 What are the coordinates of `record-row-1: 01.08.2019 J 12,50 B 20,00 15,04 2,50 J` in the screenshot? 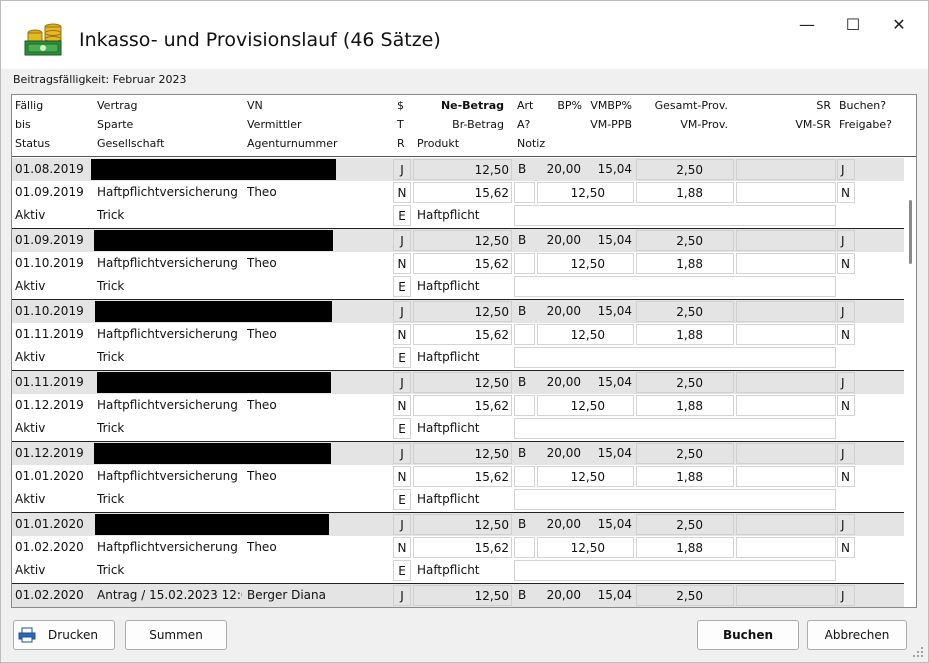 It's located at (458, 169).